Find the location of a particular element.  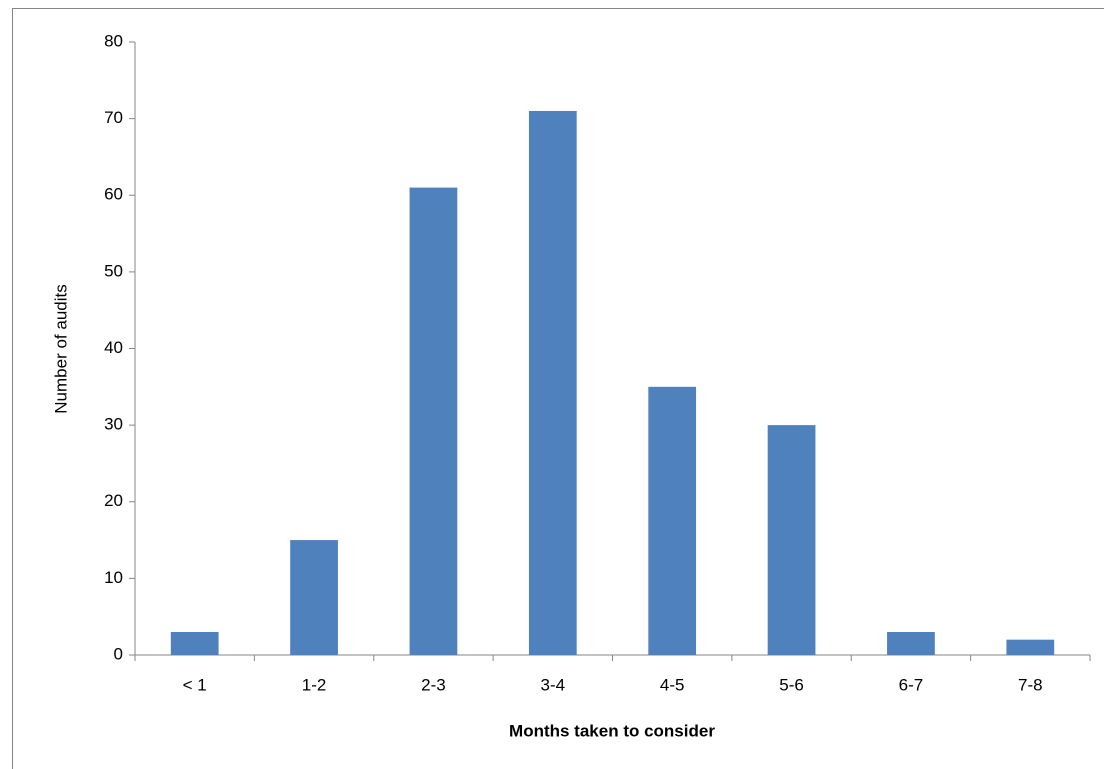

y-tick-label: 30 is located at coordinates (113, 424).